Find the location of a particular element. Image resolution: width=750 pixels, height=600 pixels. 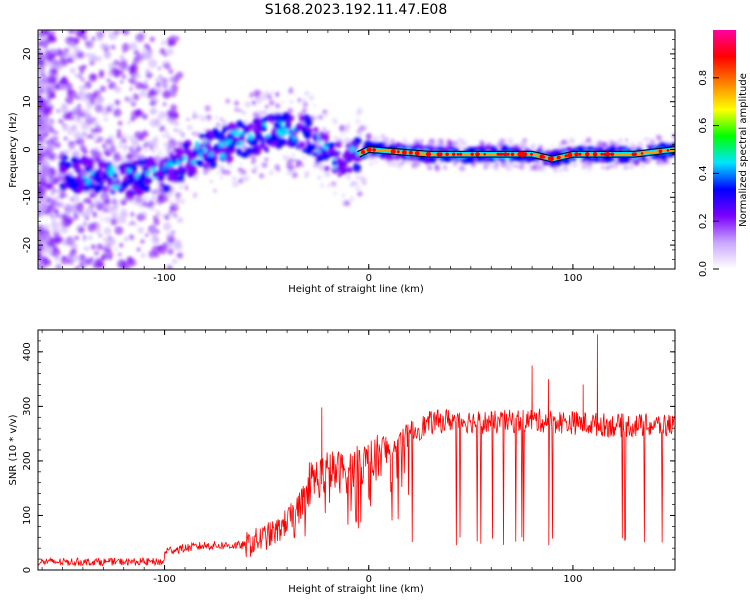

y-tick-label: 100 is located at coordinates (27, 515).